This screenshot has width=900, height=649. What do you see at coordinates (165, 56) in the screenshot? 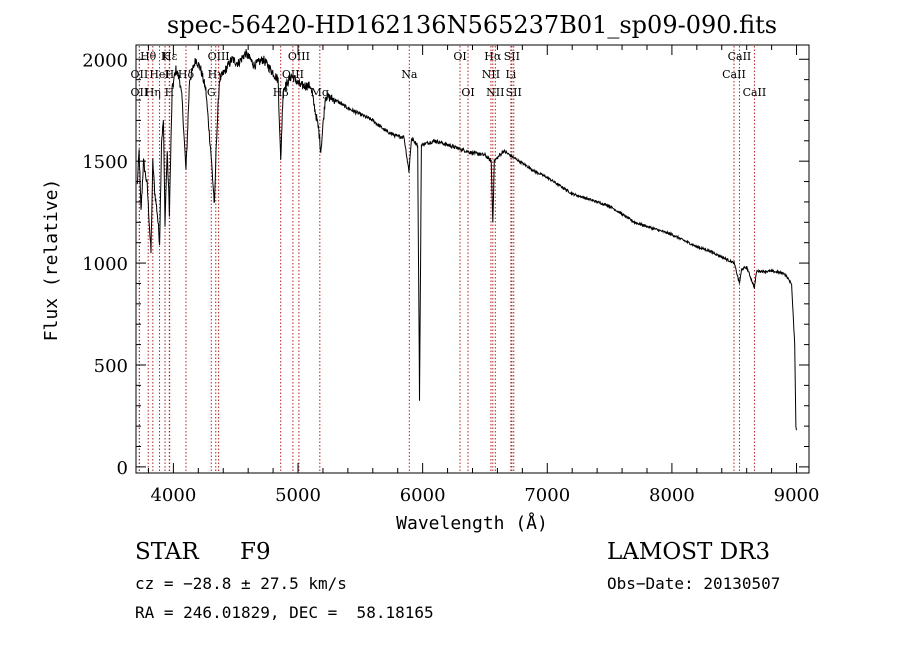
I see `line-marker-label: K` at bounding box center [165, 56].